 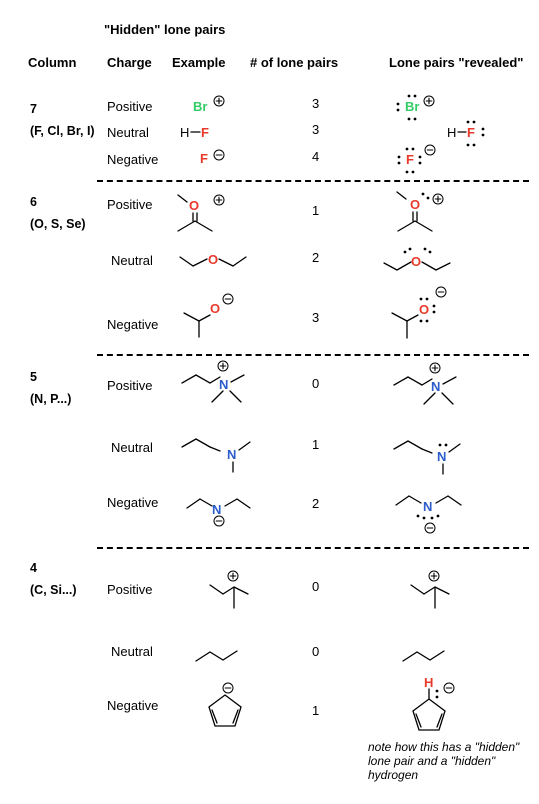 What do you see at coordinates (209, 104) in the screenshot?
I see `example-bromonium: Br` at bounding box center [209, 104].